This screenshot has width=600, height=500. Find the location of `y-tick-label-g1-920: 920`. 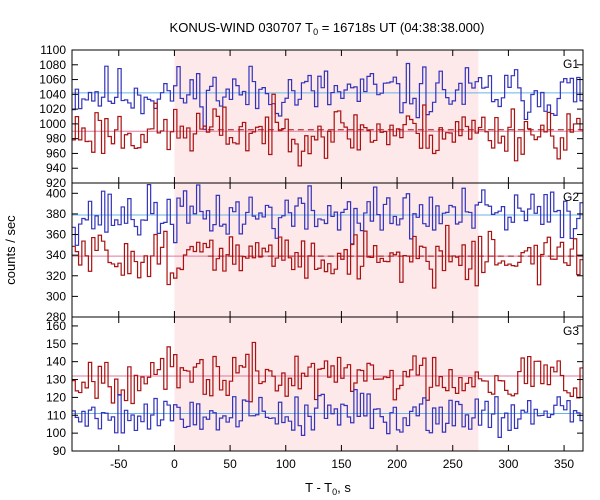

y-tick-label-g1-920: 920 is located at coordinates (56, 183).